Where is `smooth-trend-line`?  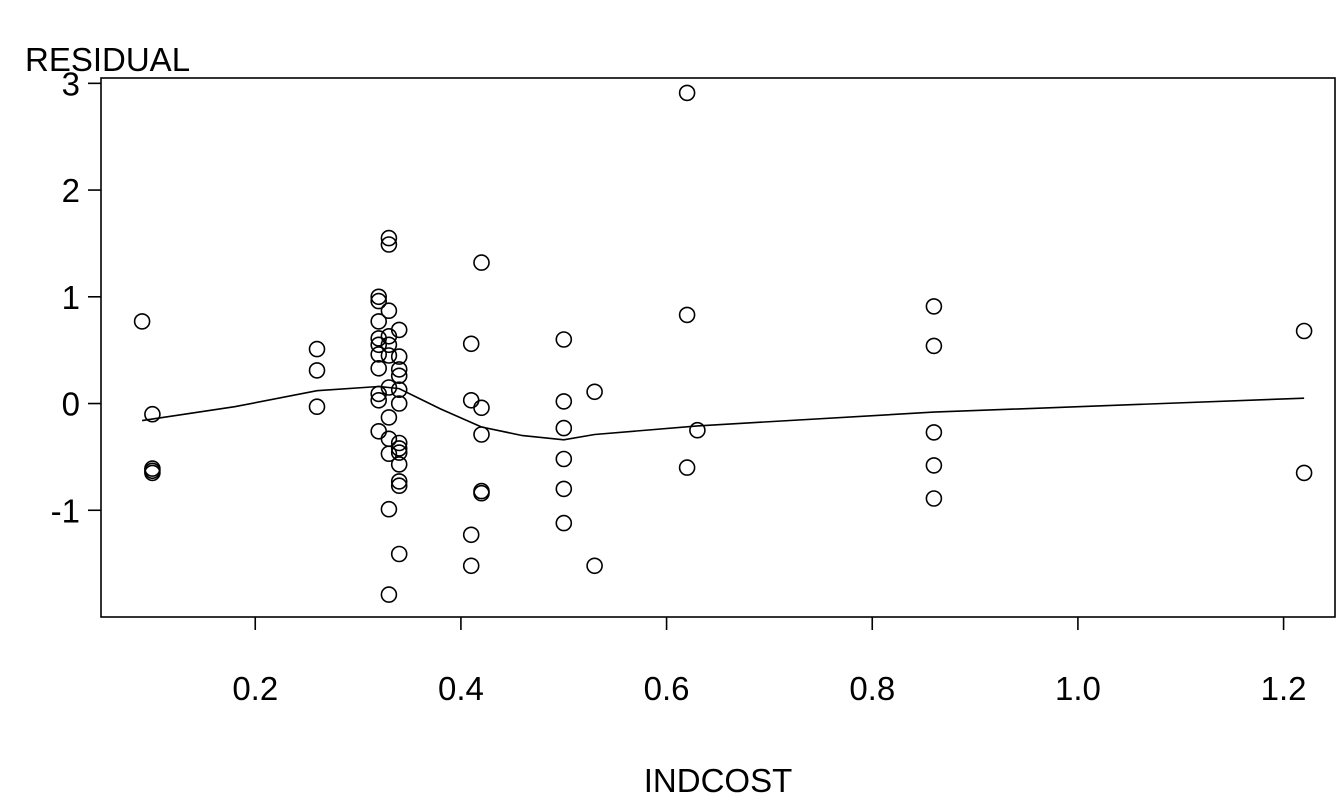 smooth-trend-line is located at coordinates (723, 413).